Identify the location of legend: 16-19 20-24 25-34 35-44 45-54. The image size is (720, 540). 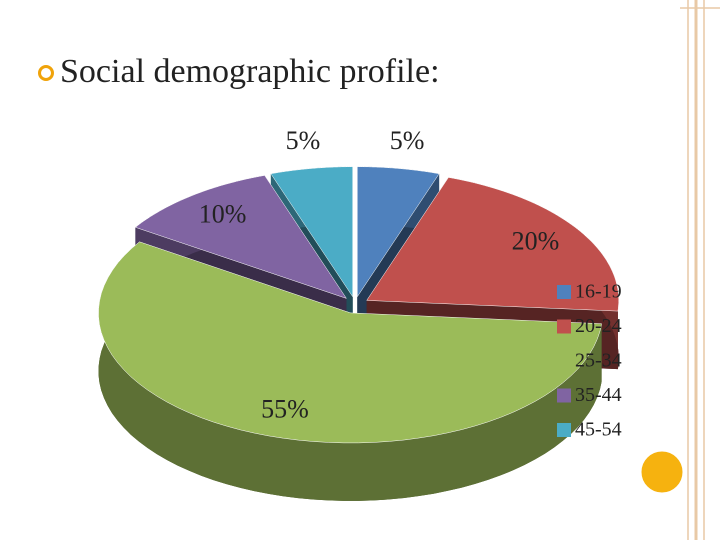
(589, 361).